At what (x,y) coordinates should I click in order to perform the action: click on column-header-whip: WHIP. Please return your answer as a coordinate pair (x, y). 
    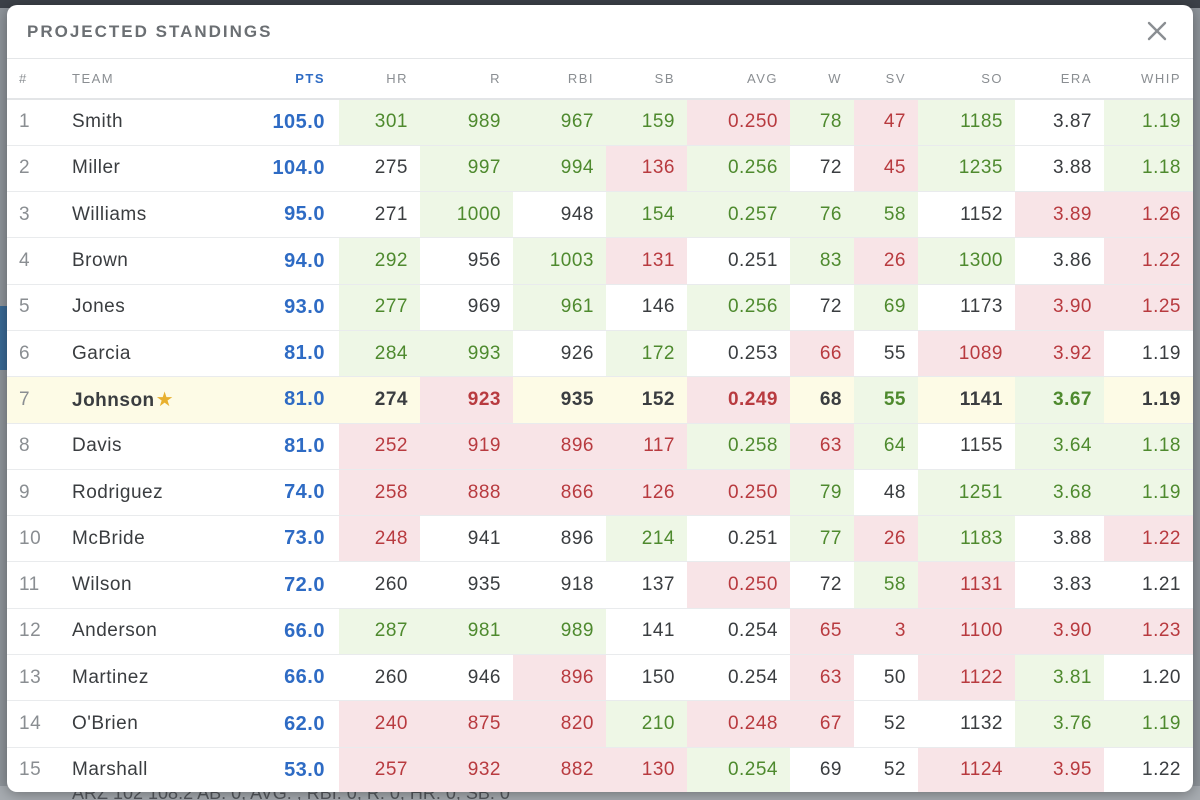
    Looking at the image, I should click on (1148, 79).